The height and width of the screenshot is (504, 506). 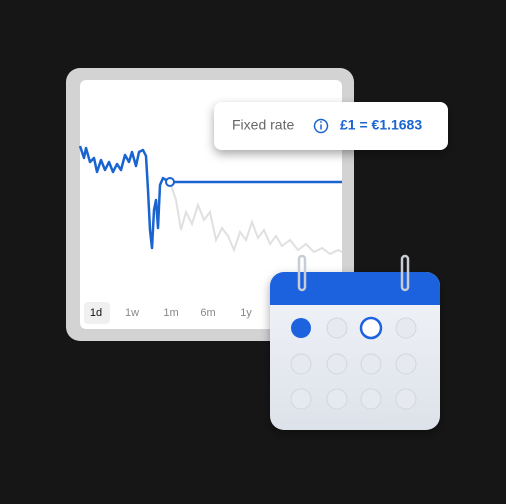 What do you see at coordinates (321, 126) in the screenshot?
I see `info-icon` at bounding box center [321, 126].